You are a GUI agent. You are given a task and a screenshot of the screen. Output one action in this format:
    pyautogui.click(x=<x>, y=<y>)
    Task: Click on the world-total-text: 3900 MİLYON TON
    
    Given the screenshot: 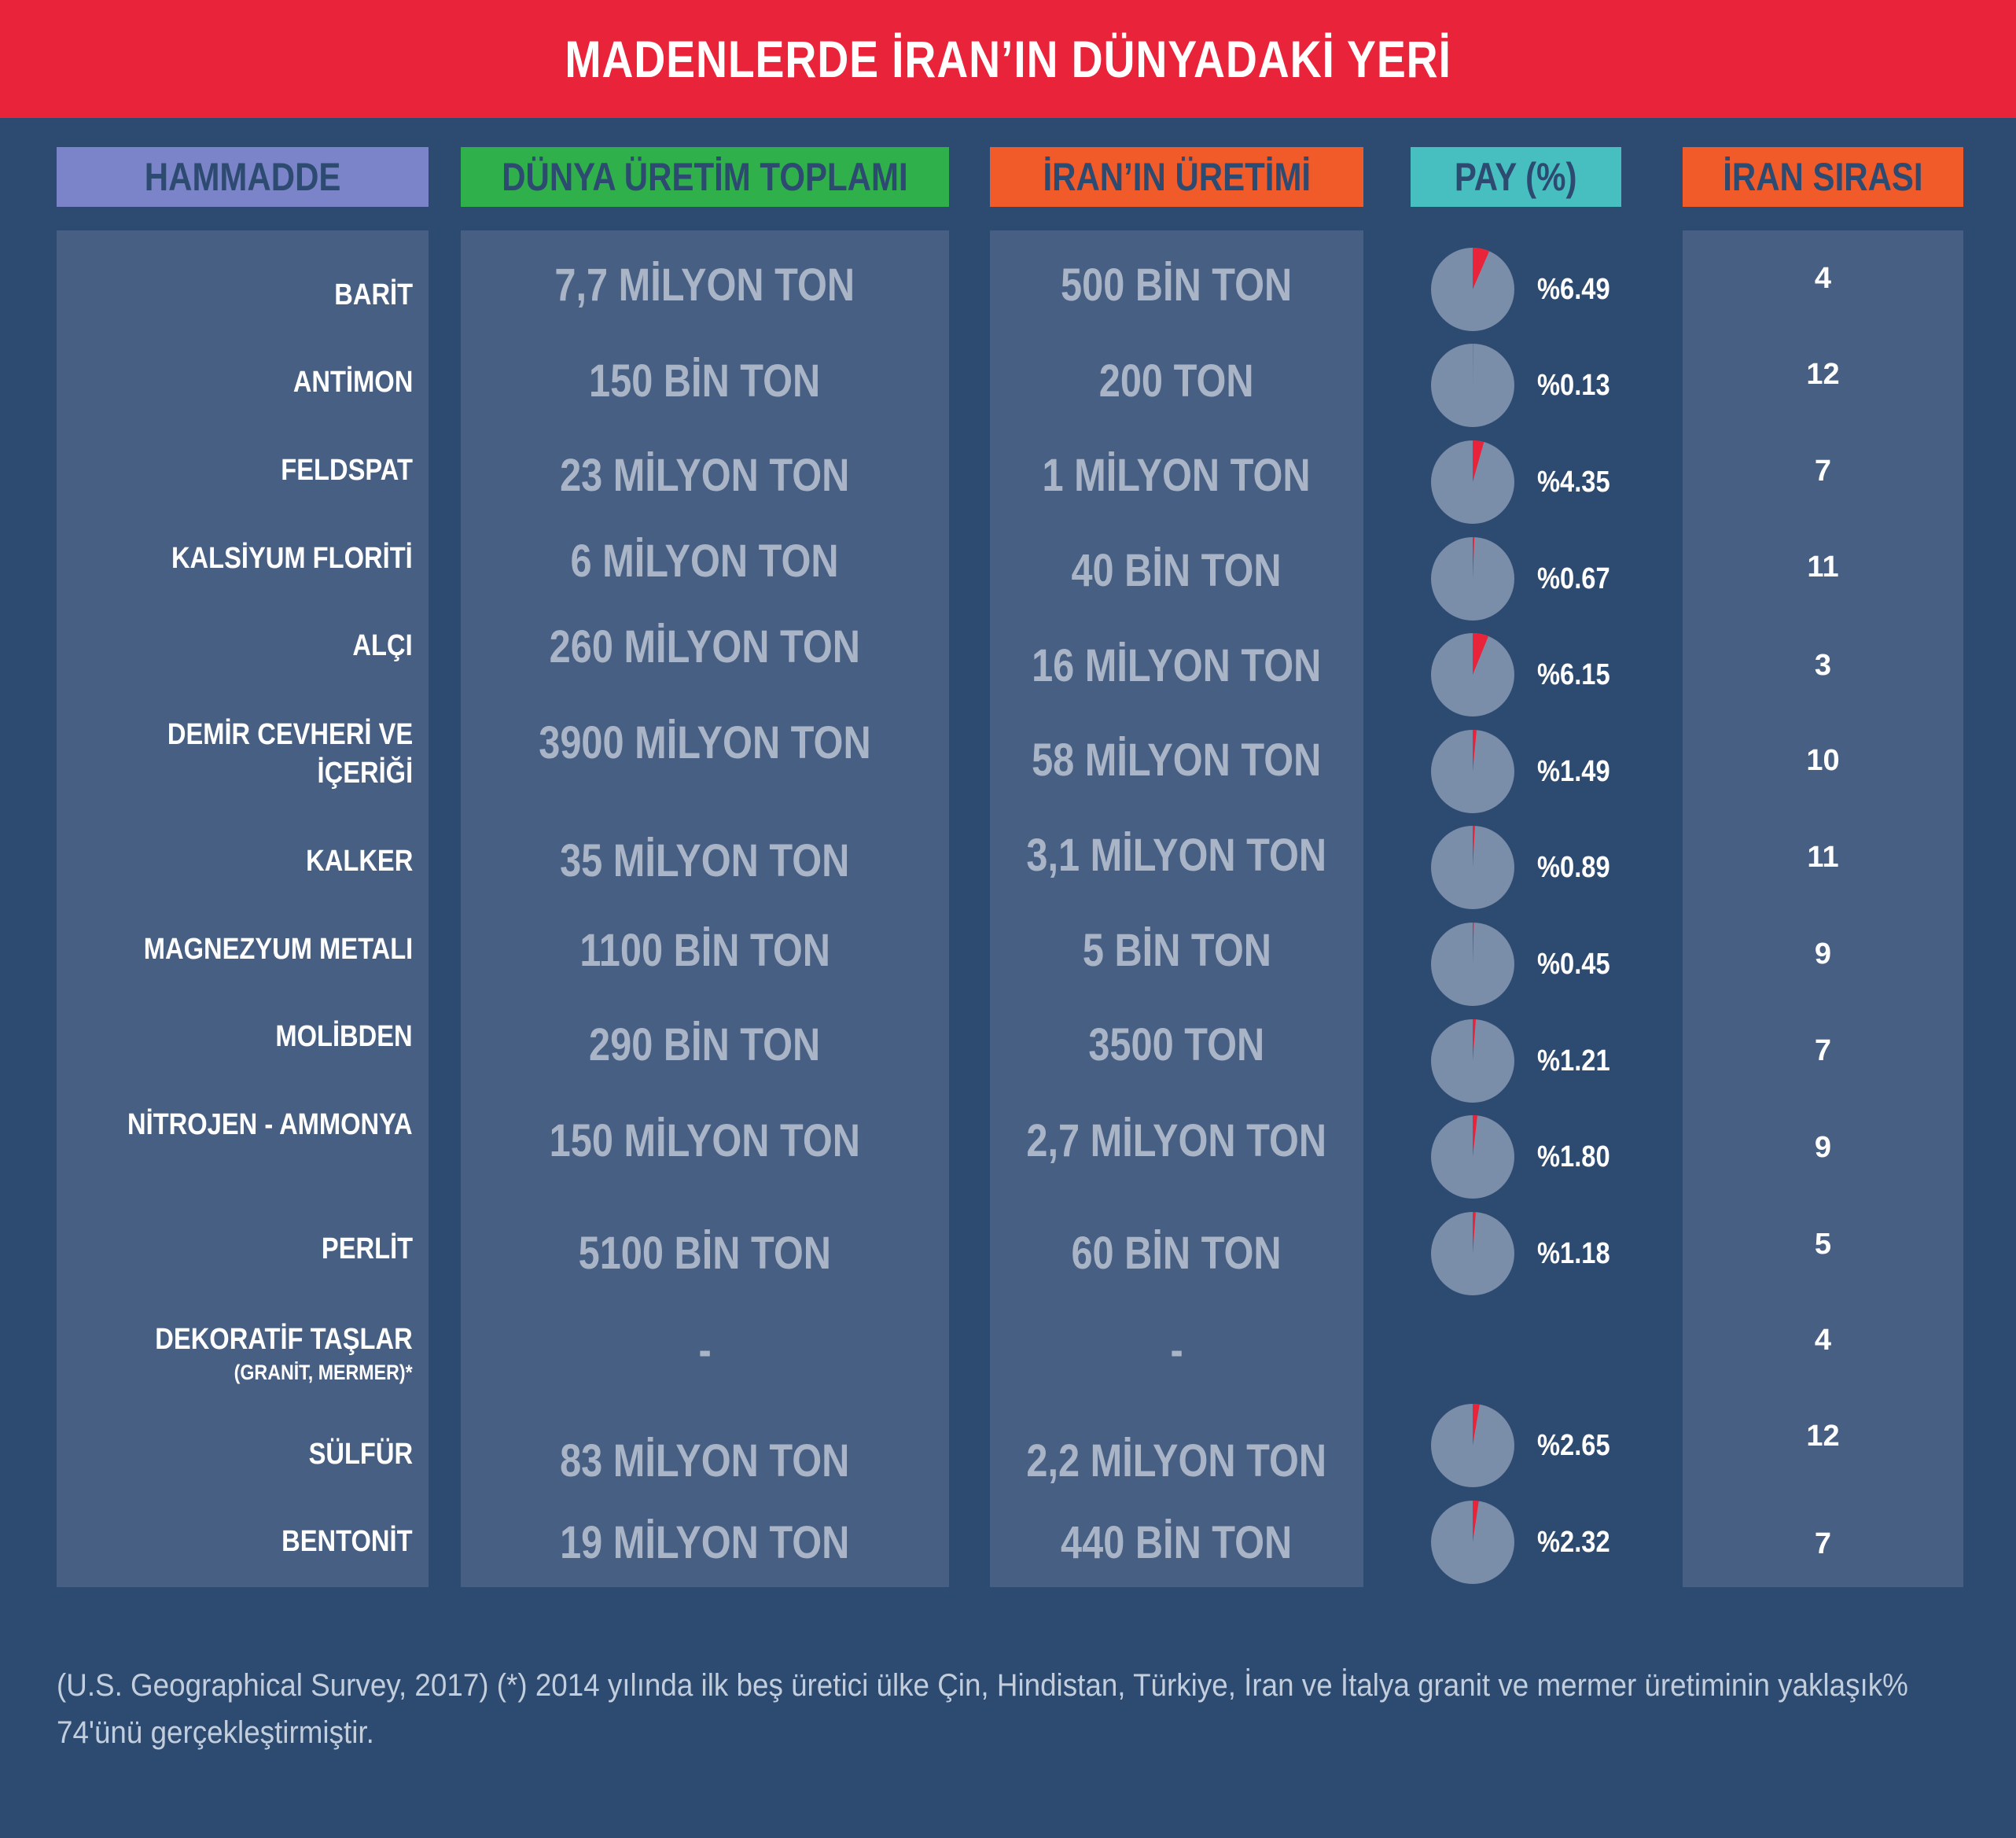 What is the action you would take?
    pyautogui.click(x=705, y=742)
    